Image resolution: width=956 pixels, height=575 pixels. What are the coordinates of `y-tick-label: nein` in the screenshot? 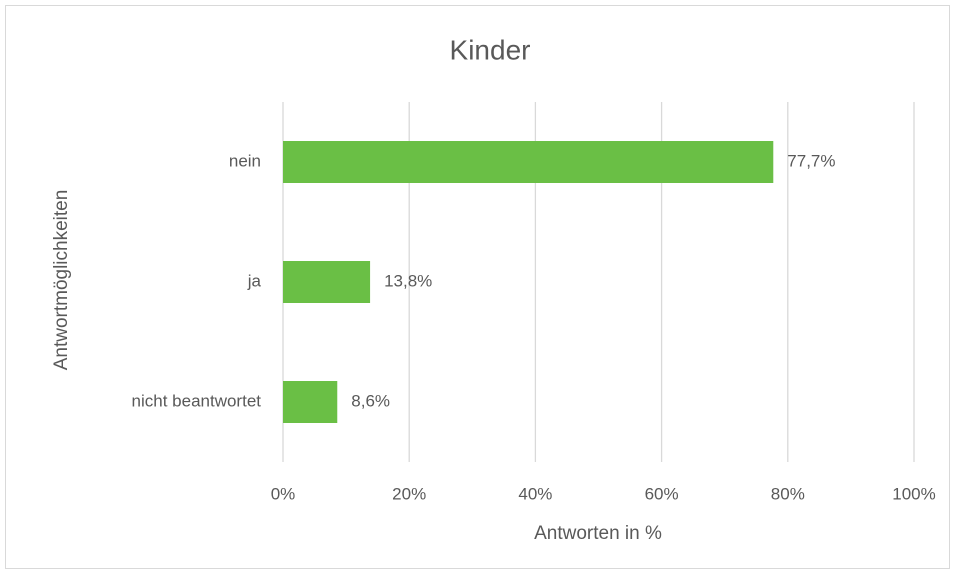 It's located at (245, 160).